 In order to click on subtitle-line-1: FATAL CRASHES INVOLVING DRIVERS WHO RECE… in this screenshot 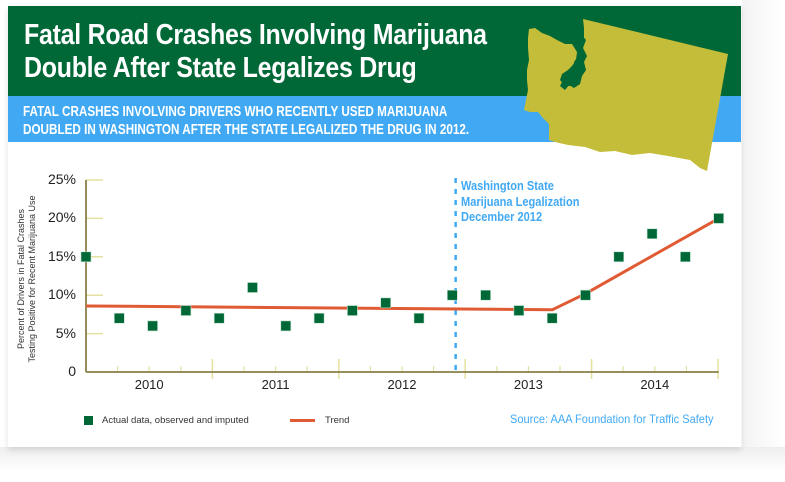, I will do `click(235, 111)`.